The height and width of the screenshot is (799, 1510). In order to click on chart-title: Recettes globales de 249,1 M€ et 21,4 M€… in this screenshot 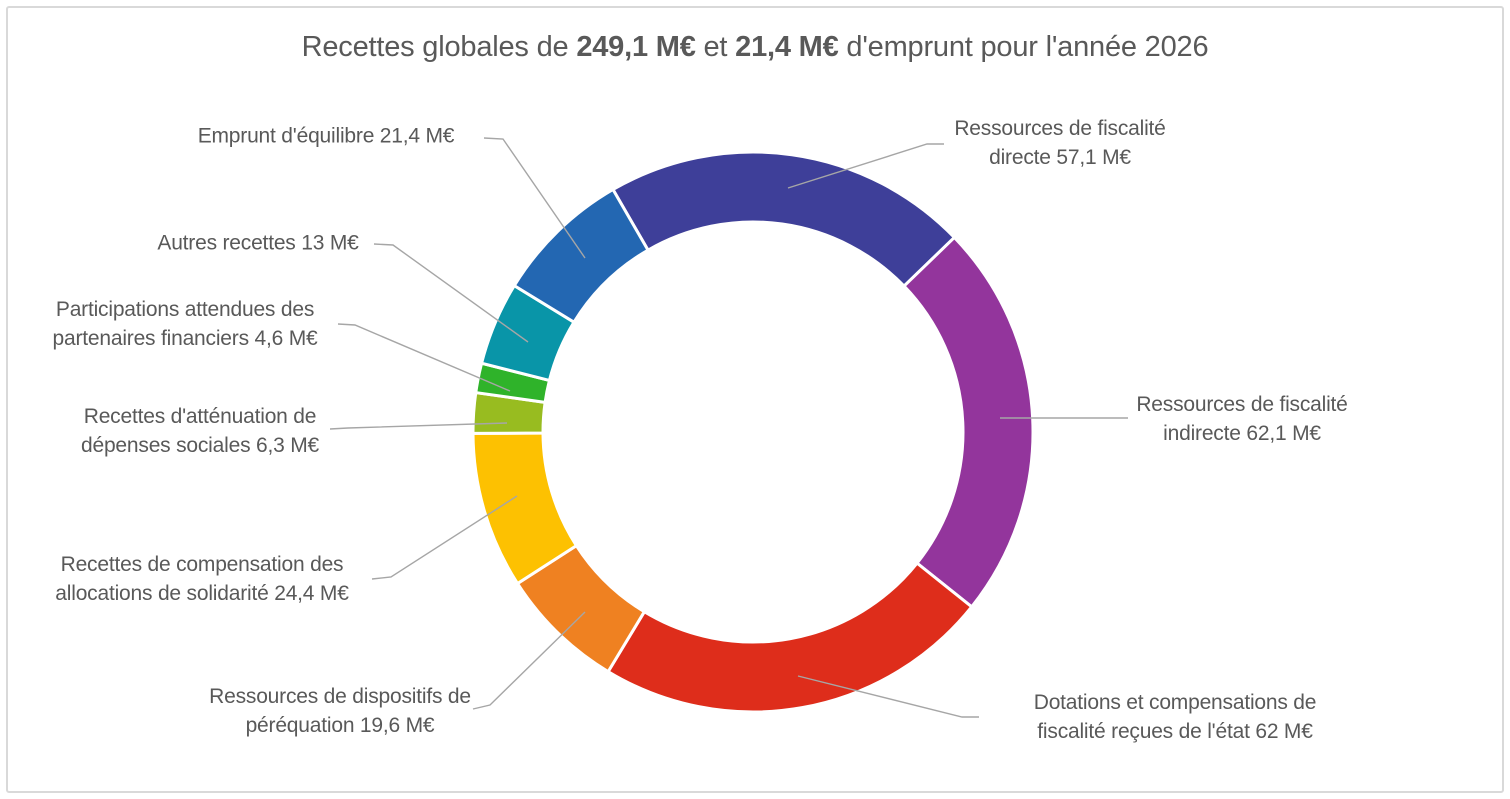, I will do `click(755, 47)`.